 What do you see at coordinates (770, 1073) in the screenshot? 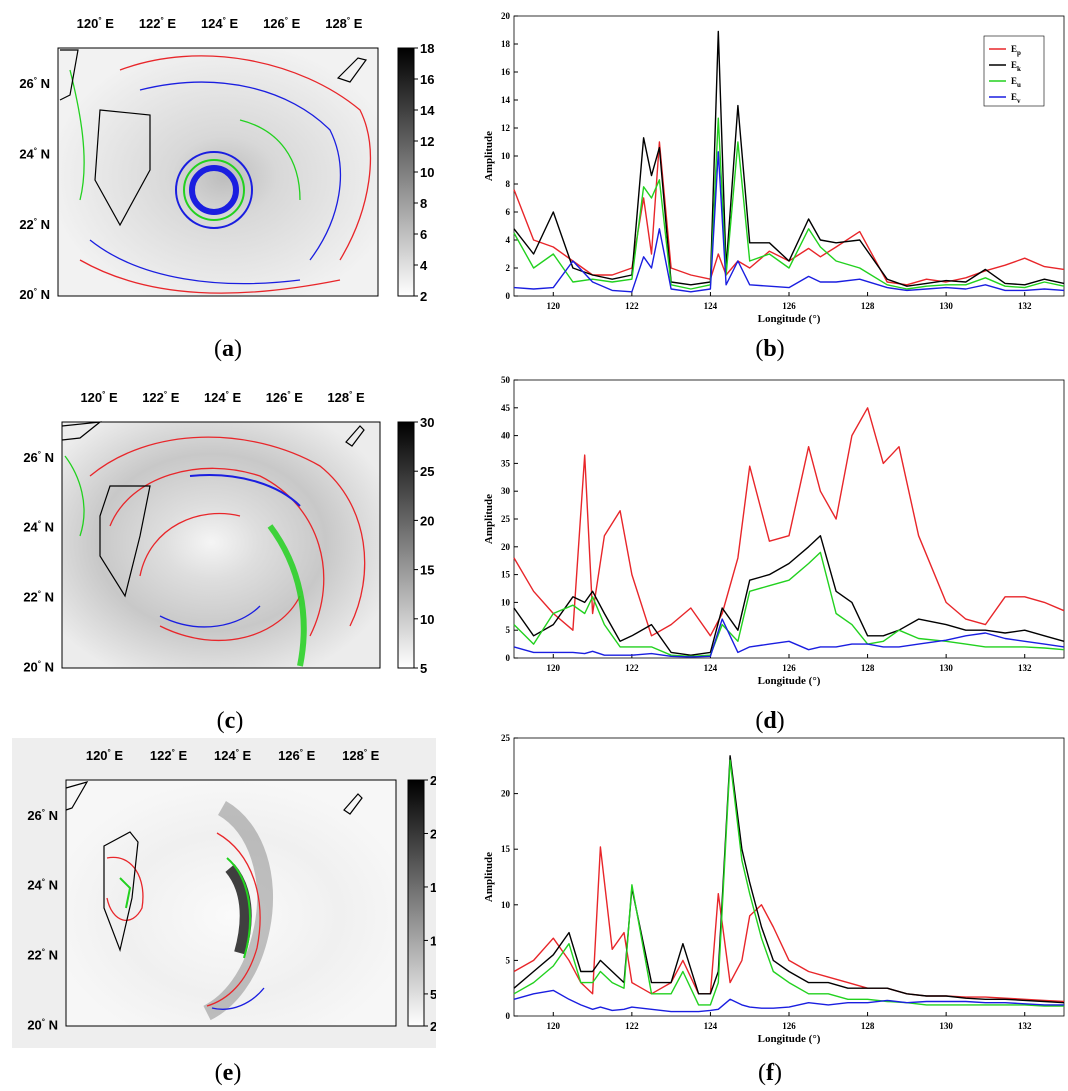
I see `caption-f: (f)` at bounding box center [770, 1073].